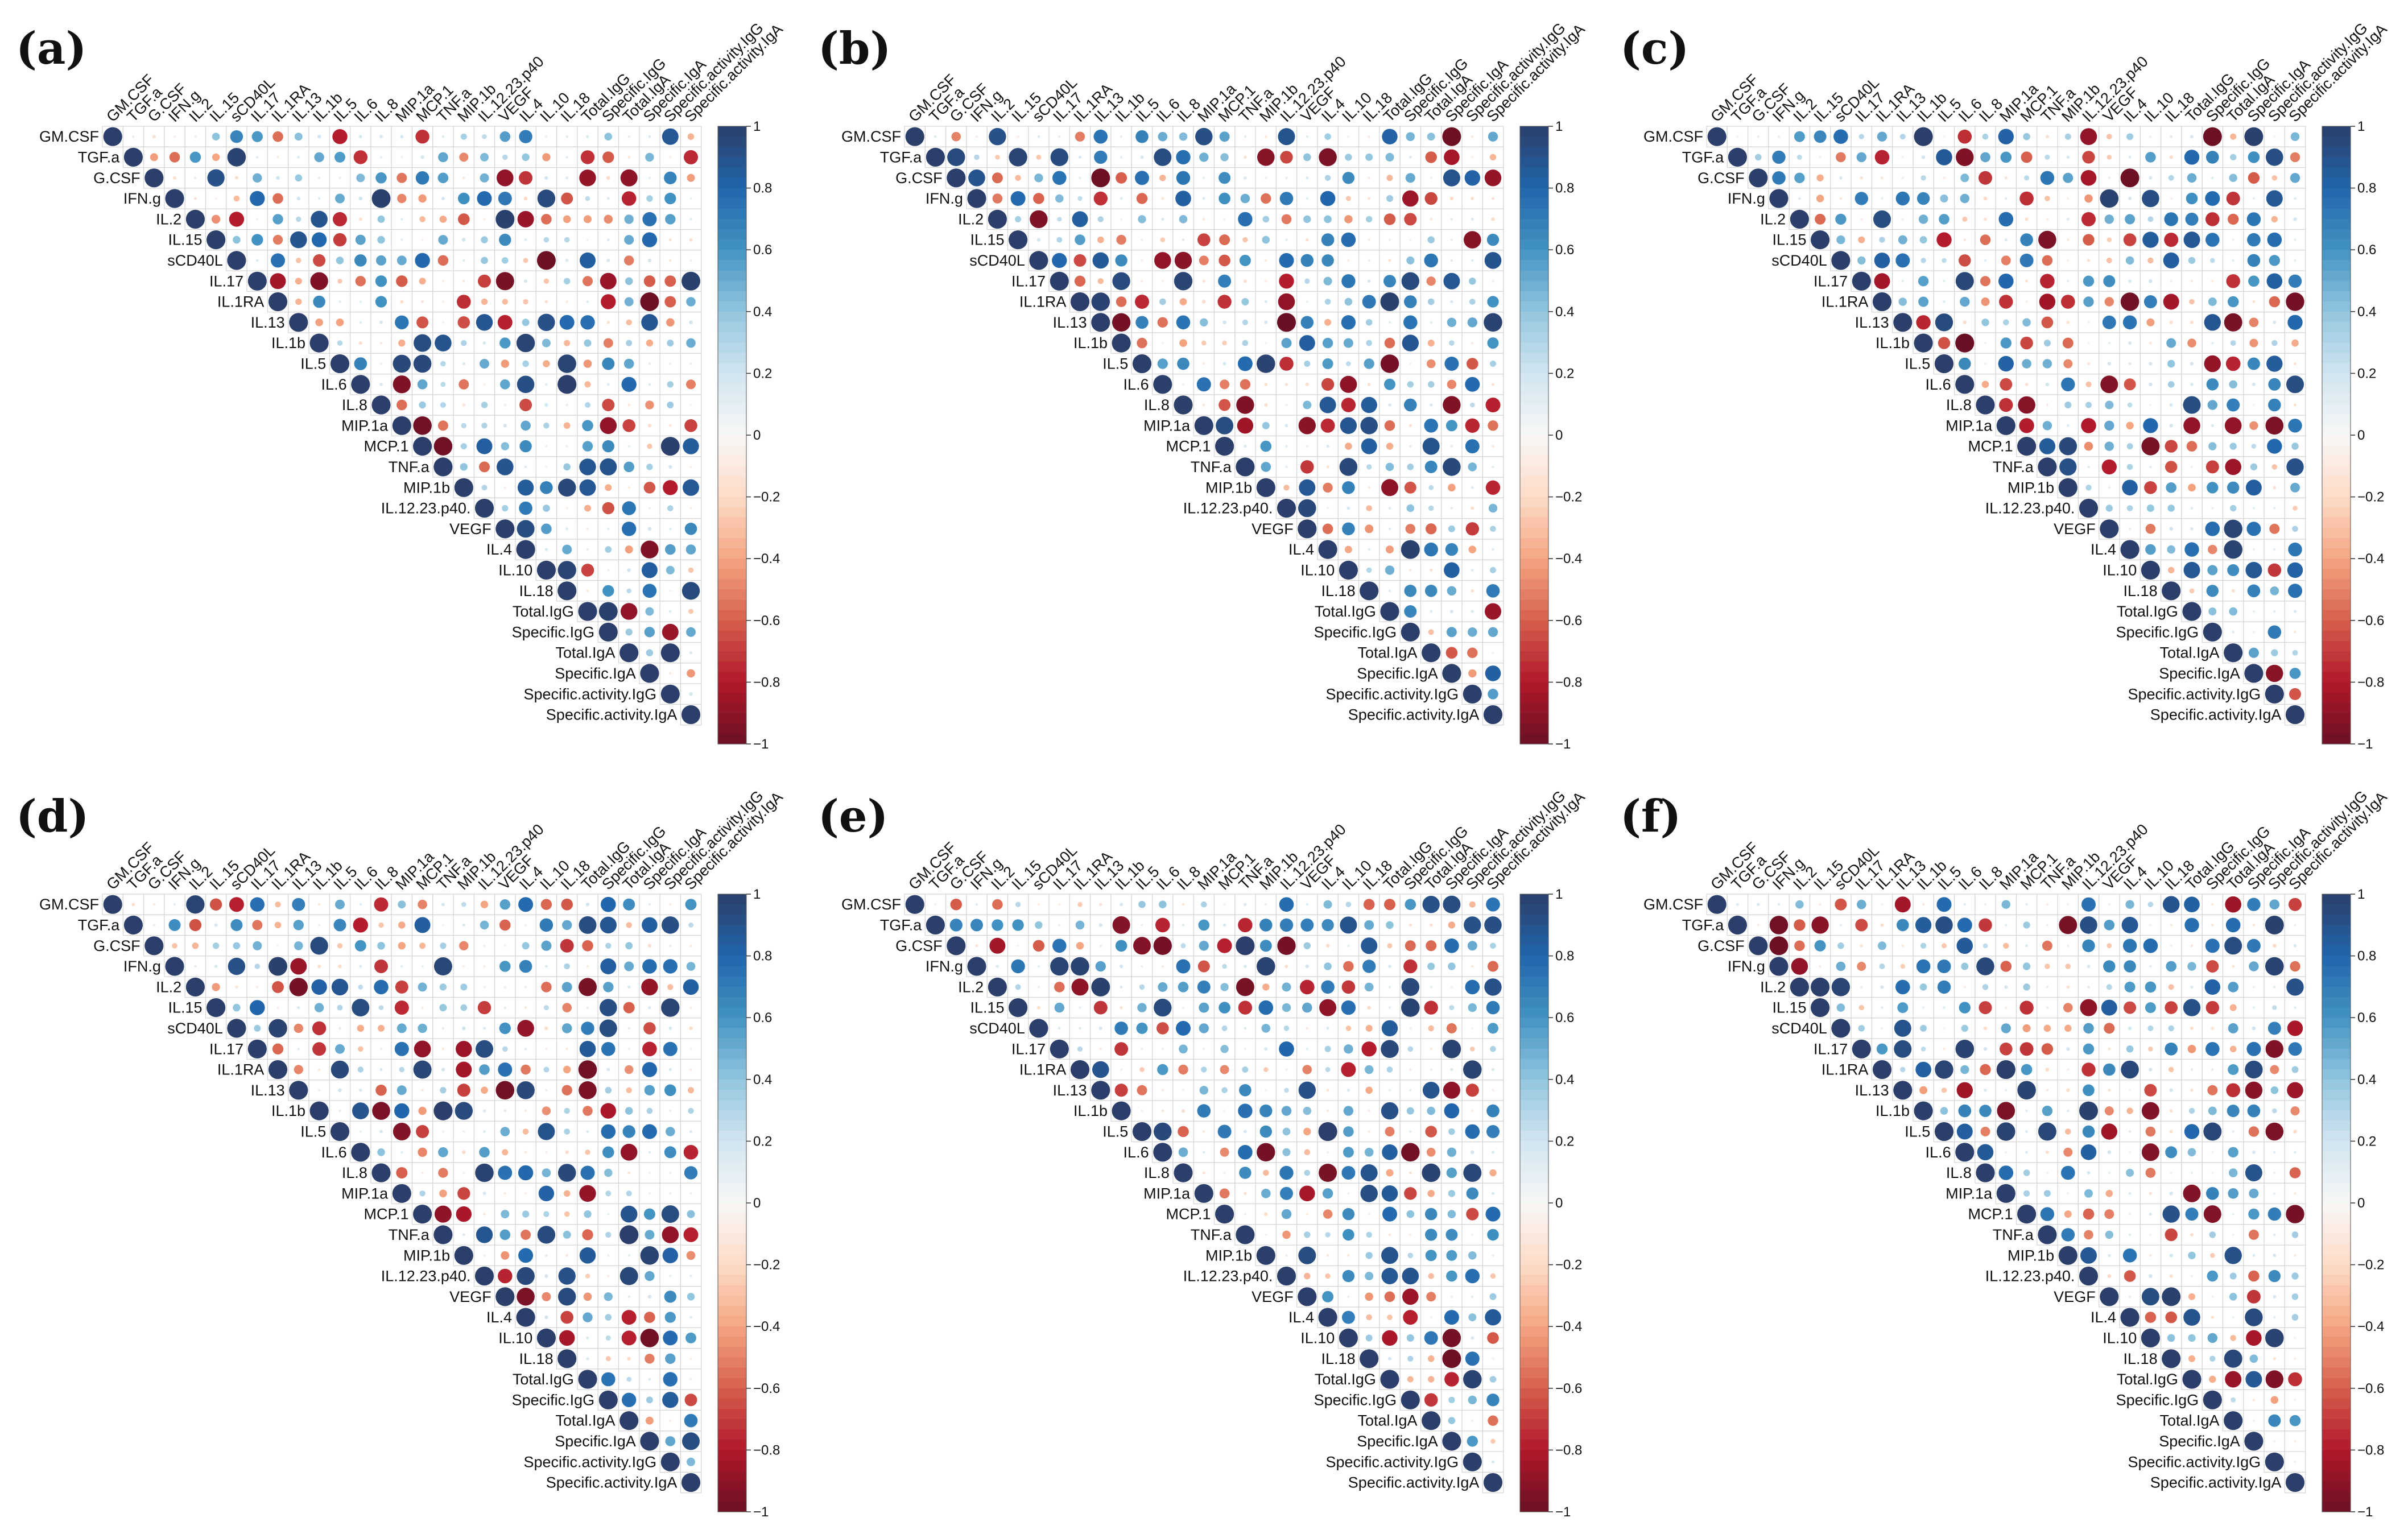 Image resolution: width=2408 pixels, height=1530 pixels. I want to click on colorbar-tick-label: −0.2, so click(2371, 498).